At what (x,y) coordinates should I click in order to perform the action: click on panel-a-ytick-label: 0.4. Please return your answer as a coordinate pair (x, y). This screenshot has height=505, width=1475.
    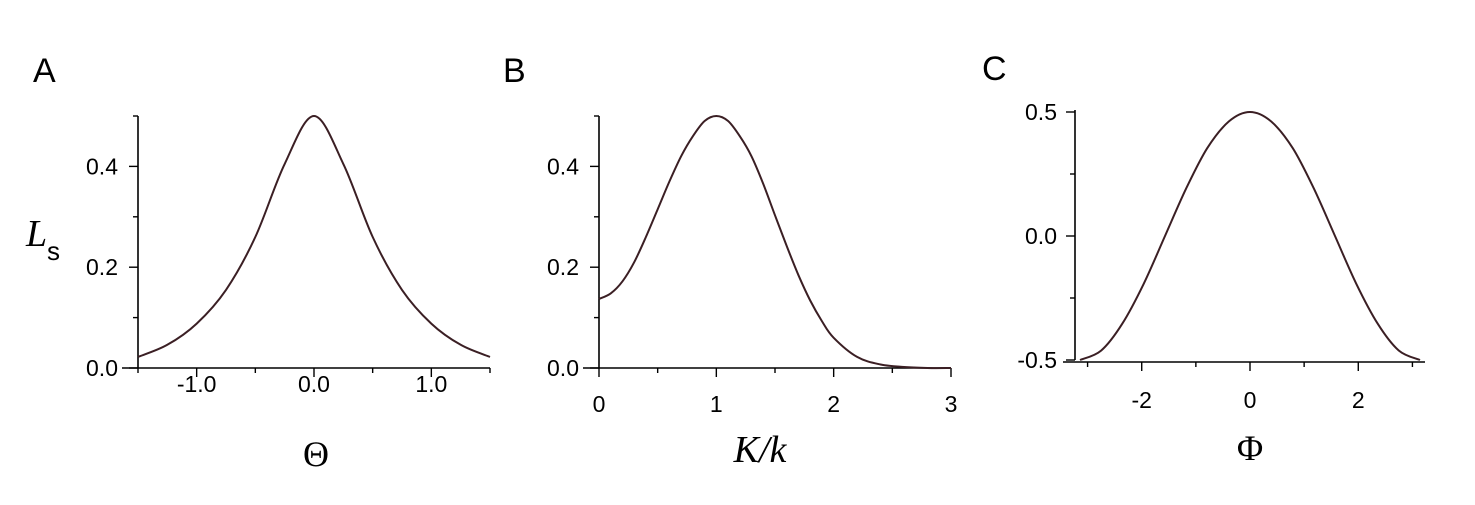
    Looking at the image, I should click on (102, 166).